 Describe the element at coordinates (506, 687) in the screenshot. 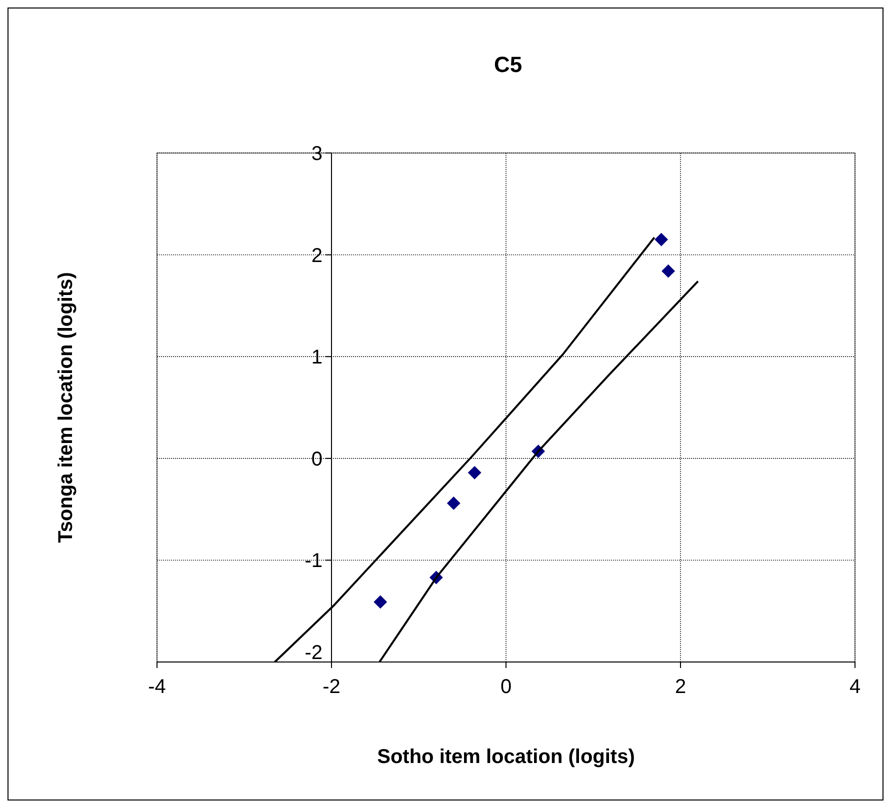

I see `x-tick-label: 0` at that location.